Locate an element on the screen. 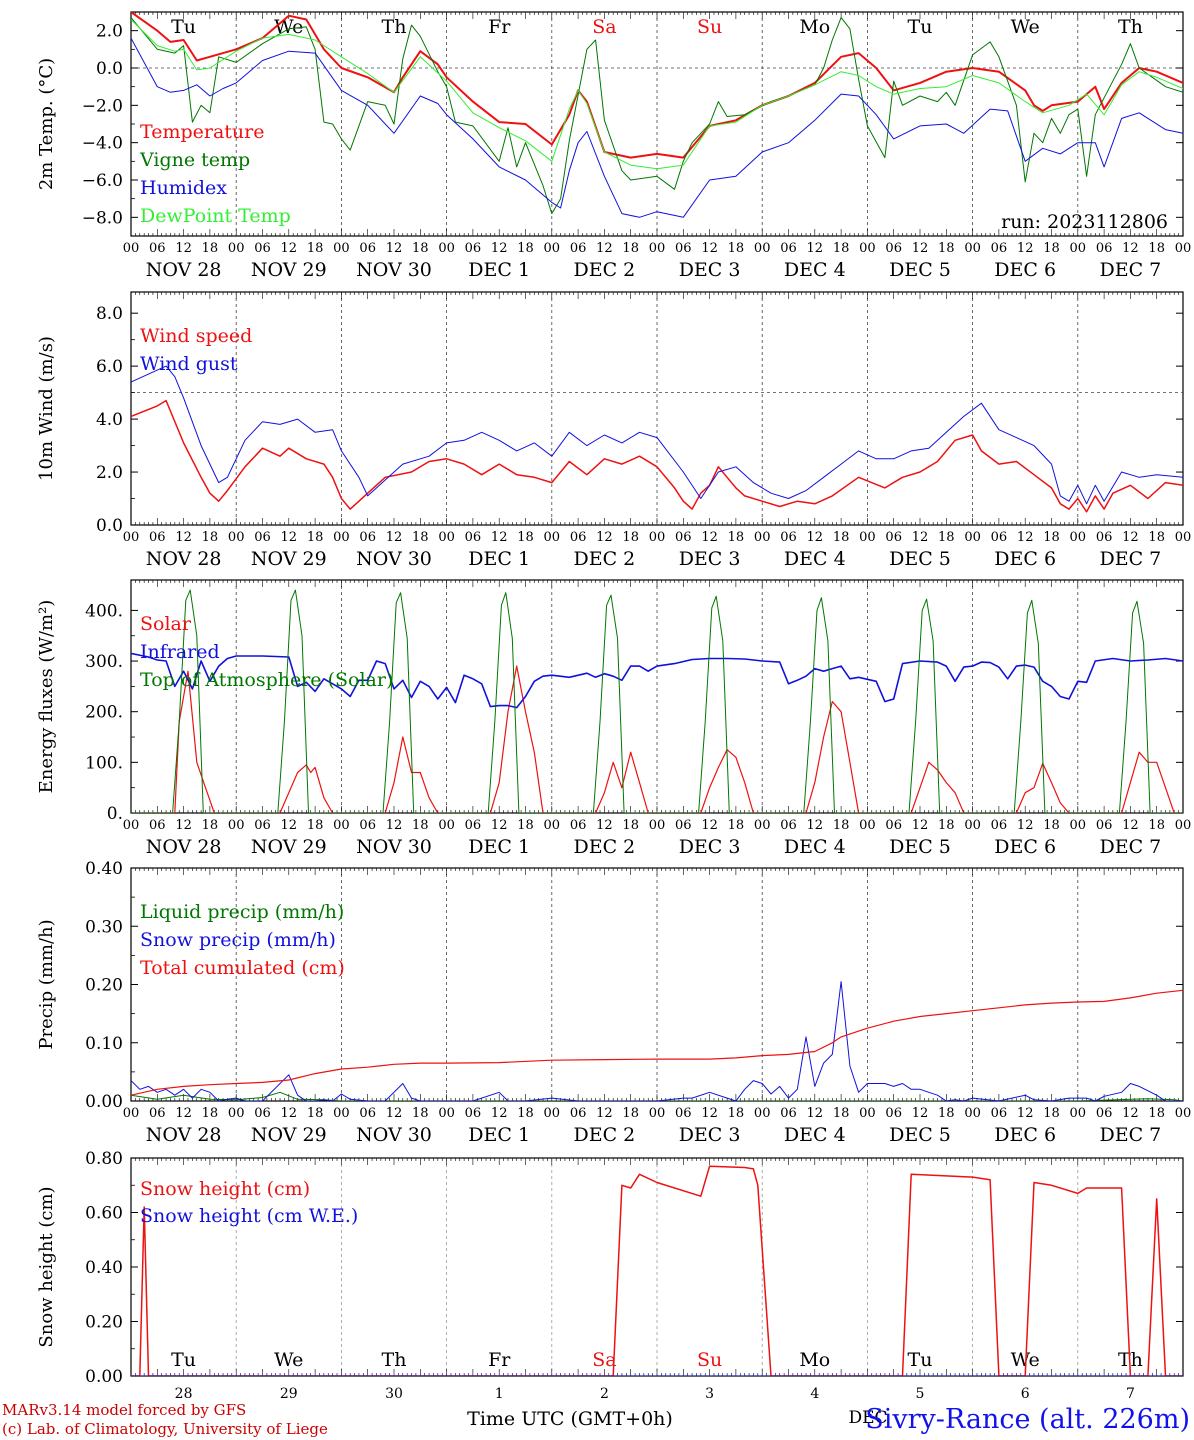 The width and height of the screenshot is (1194, 1440). day-number-label: 29 is located at coordinates (289, 1394).